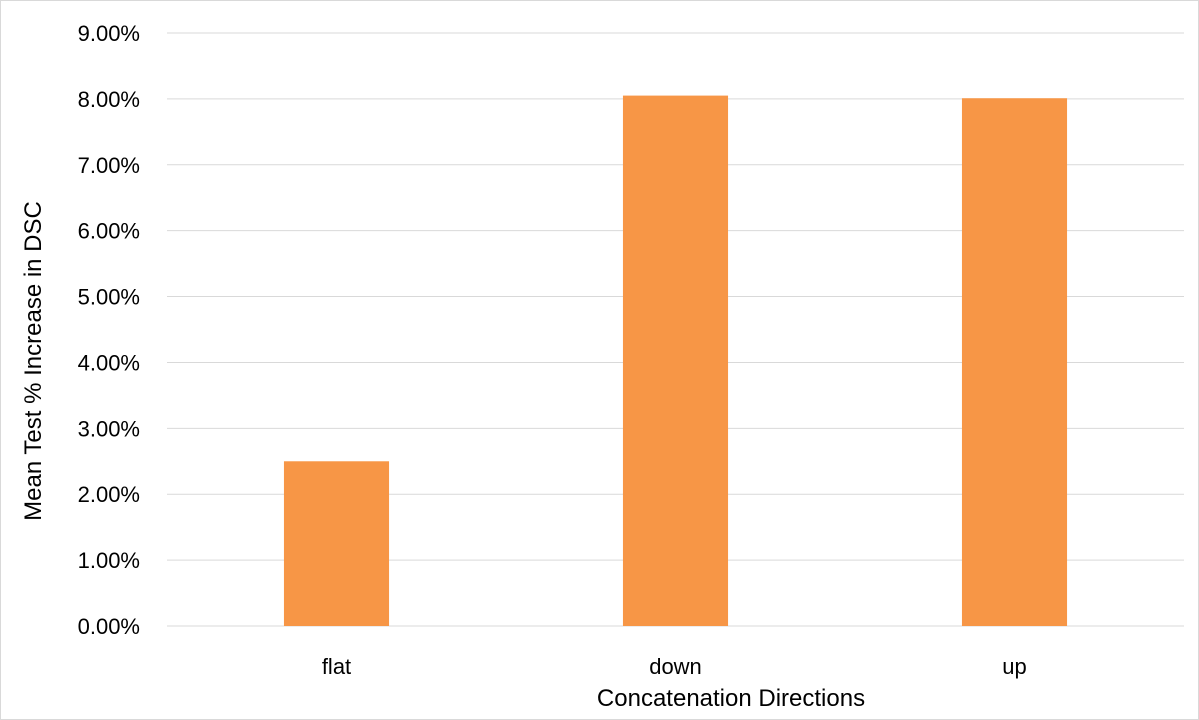 Image resolution: width=1199 pixels, height=720 pixels. Describe the element at coordinates (336, 543) in the screenshot. I see `bar-flat` at that location.